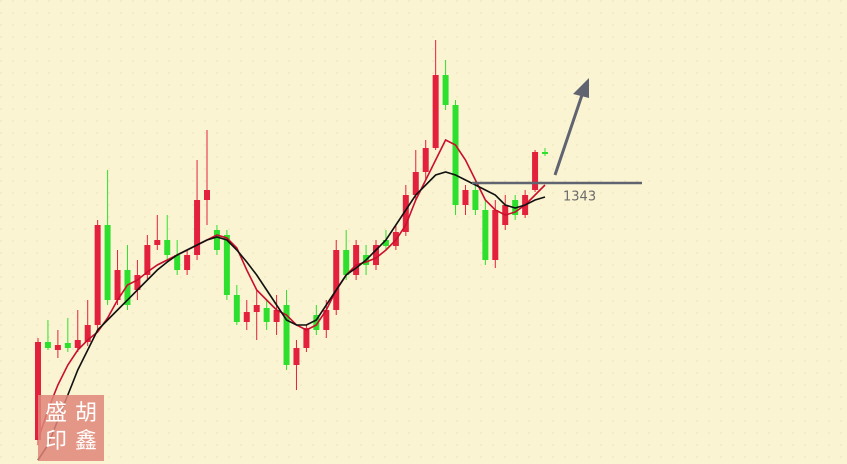  I want to click on seal-box, so click(71, 428).